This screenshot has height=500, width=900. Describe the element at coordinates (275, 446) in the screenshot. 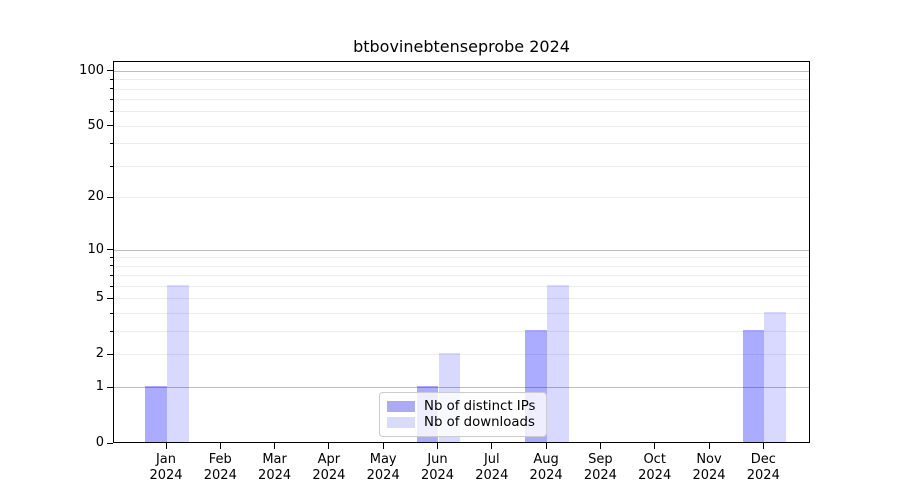

I see `x-tick-mar` at that location.